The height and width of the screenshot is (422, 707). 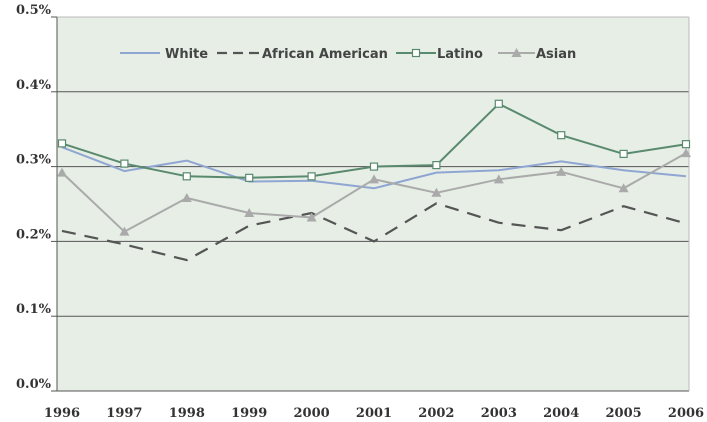 I want to click on x-tick-label: 1996, so click(x=62, y=413).